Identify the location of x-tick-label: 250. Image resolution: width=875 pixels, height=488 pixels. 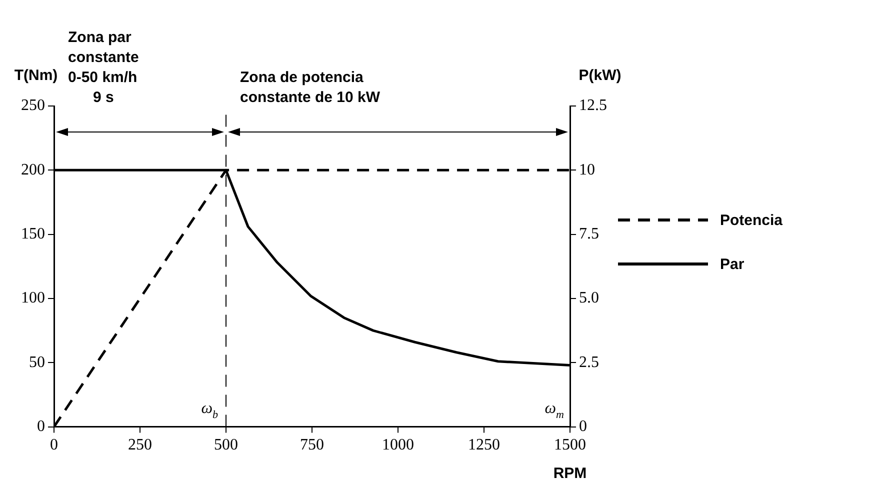
(140, 445).